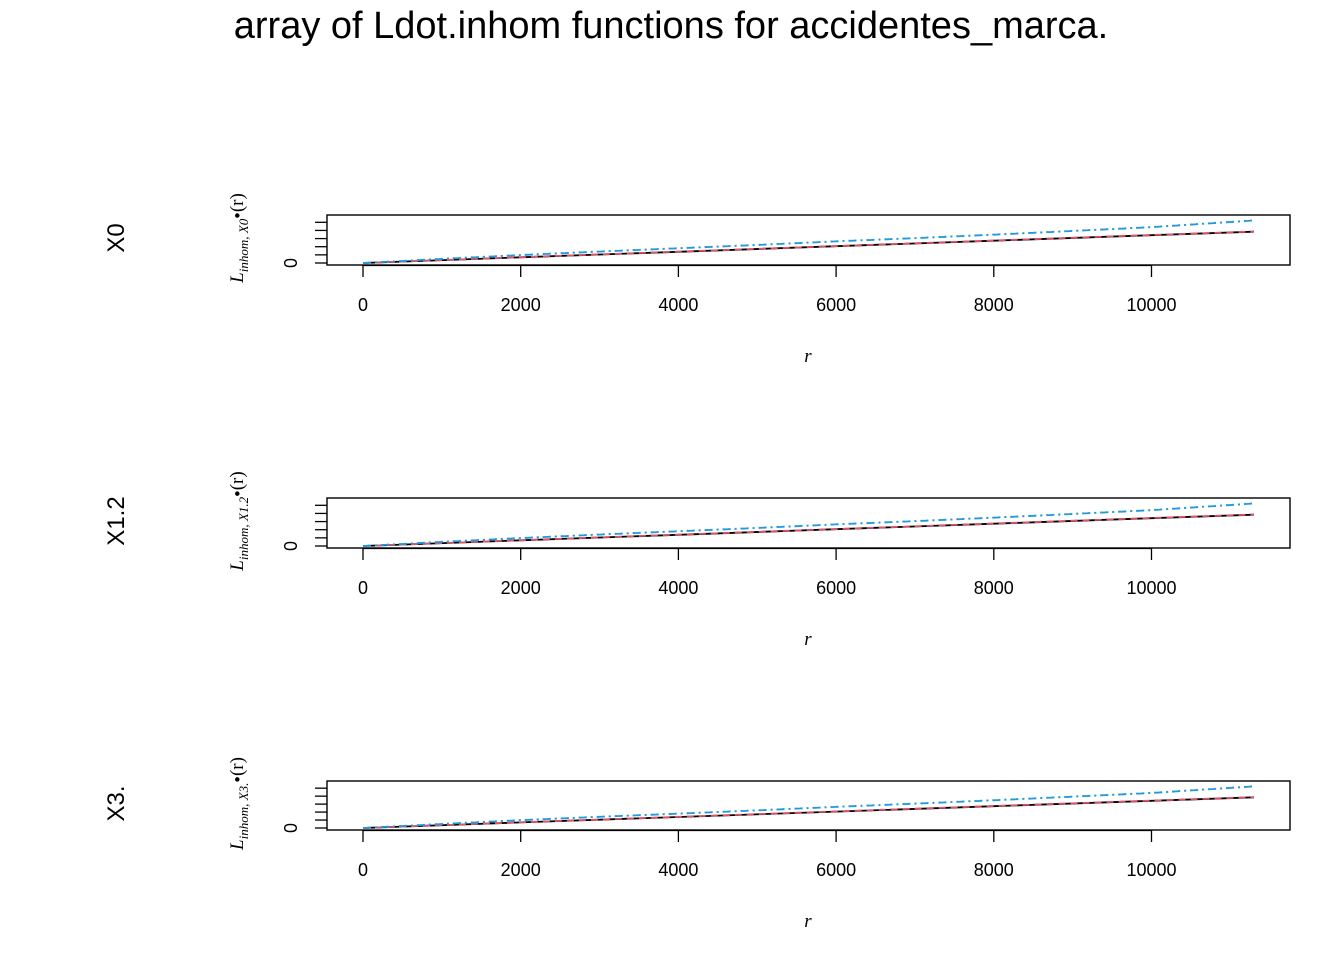 The height and width of the screenshot is (960, 1344). What do you see at coordinates (116, 237) in the screenshot?
I see `row-label: X0` at bounding box center [116, 237].